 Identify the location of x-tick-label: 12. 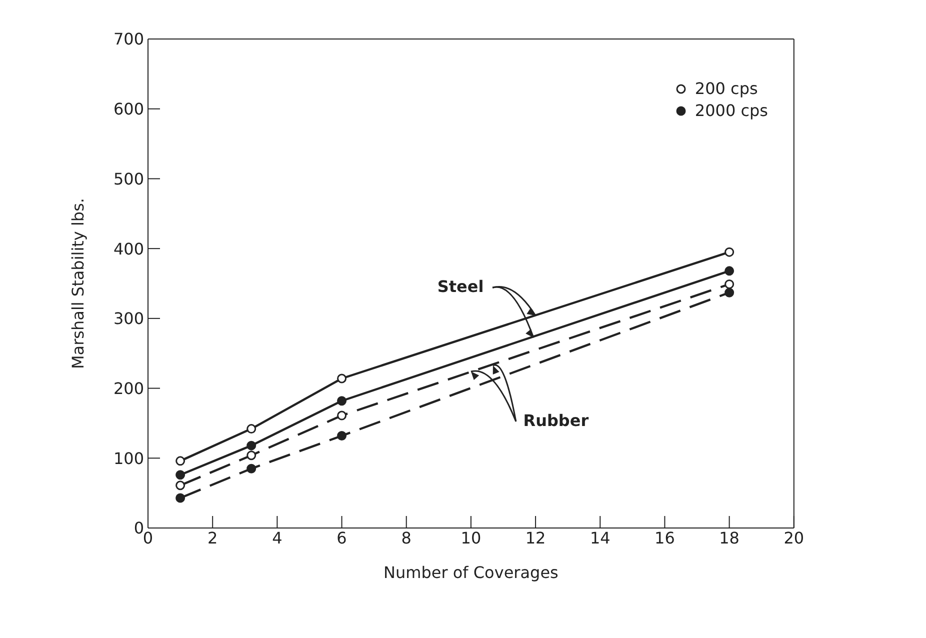
(535, 538).